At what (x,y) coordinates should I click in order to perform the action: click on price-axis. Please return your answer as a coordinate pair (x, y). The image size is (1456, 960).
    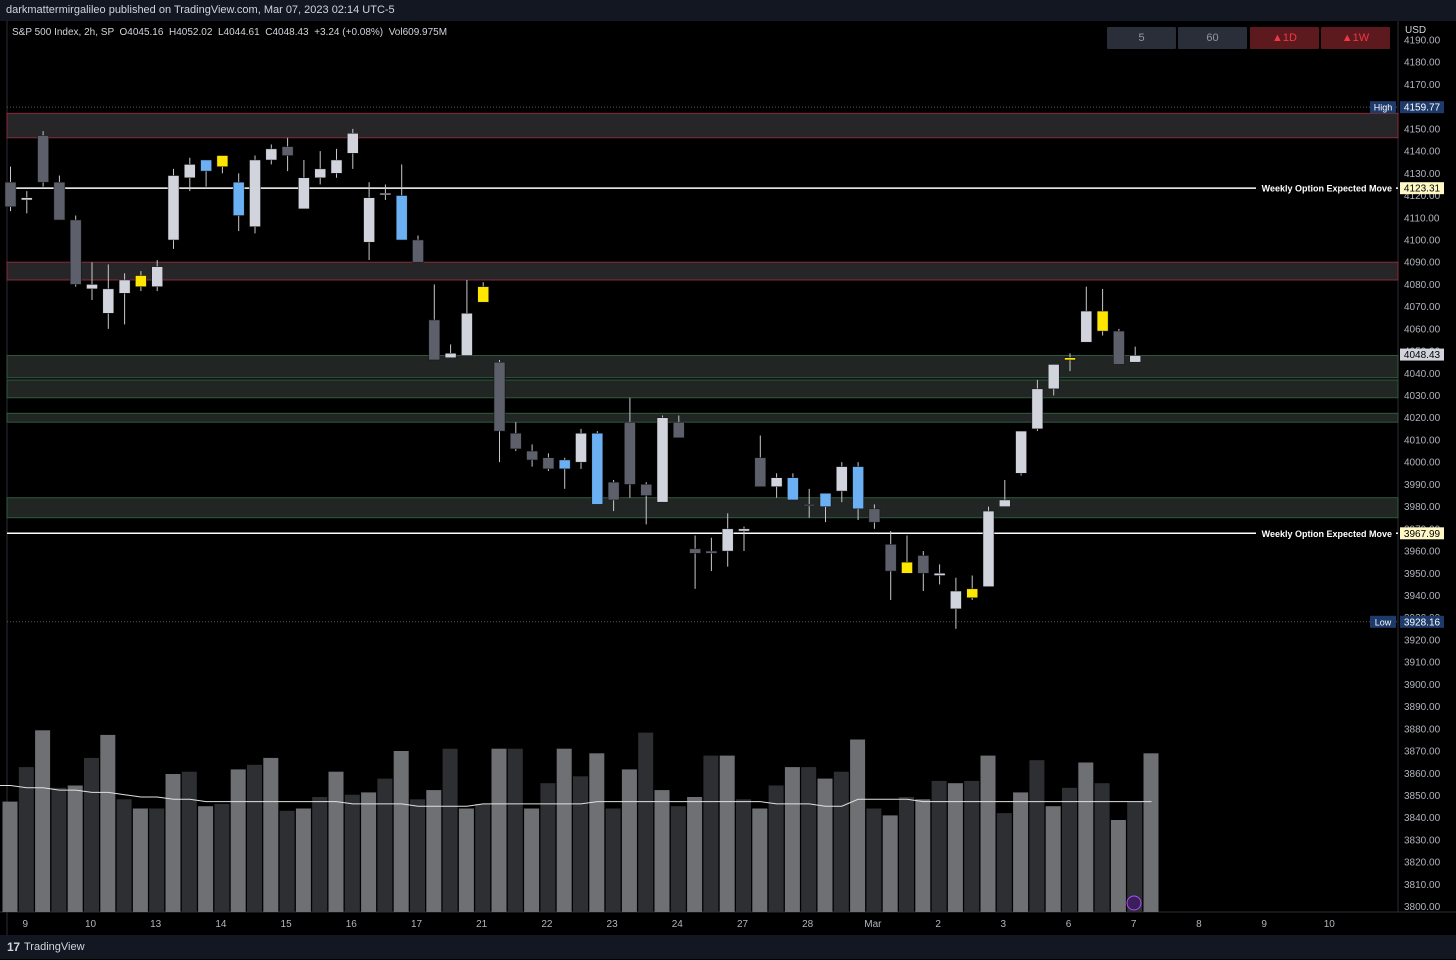
    Looking at the image, I should click on (1427, 466).